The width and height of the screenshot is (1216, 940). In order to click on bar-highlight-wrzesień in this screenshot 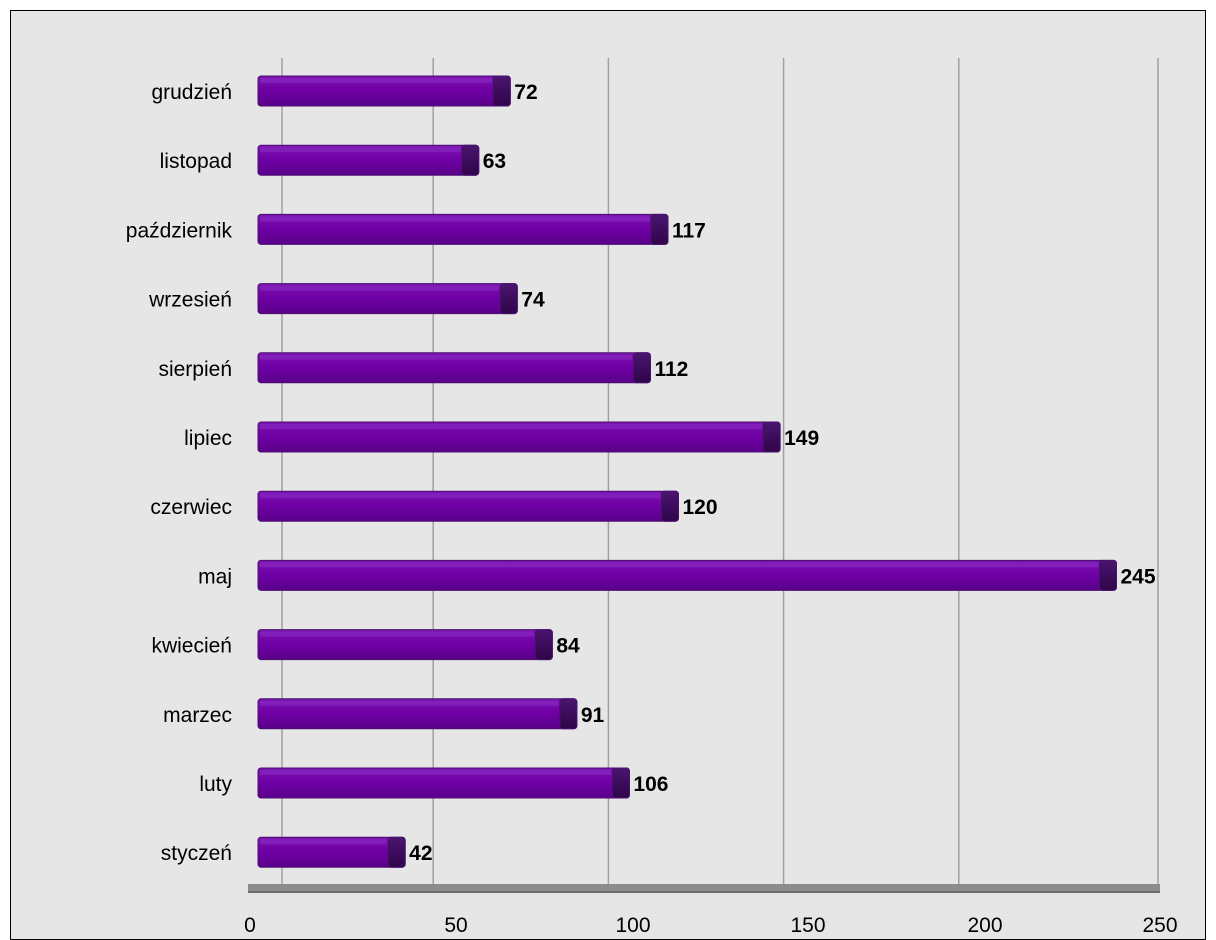, I will do `click(380, 288)`.